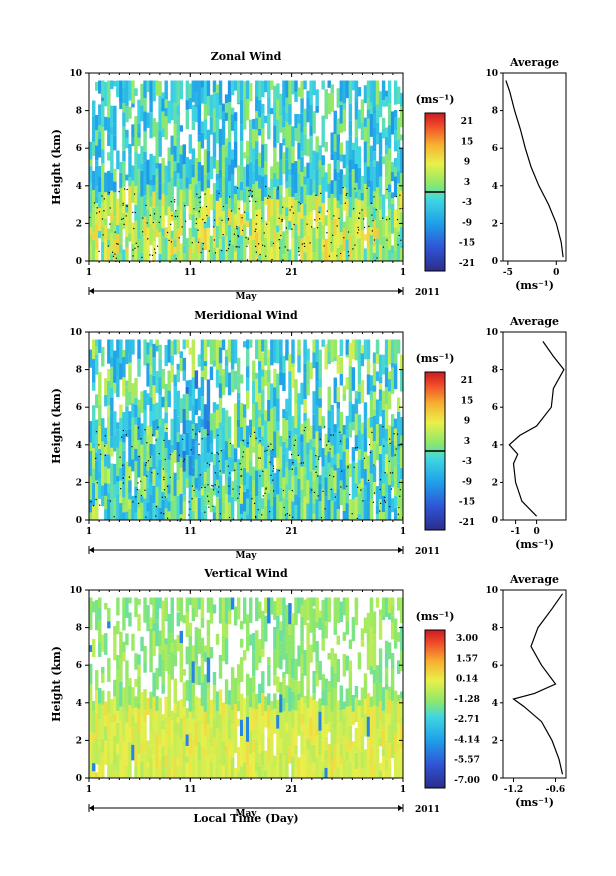  I want to click on colorbar, so click(435, 709).